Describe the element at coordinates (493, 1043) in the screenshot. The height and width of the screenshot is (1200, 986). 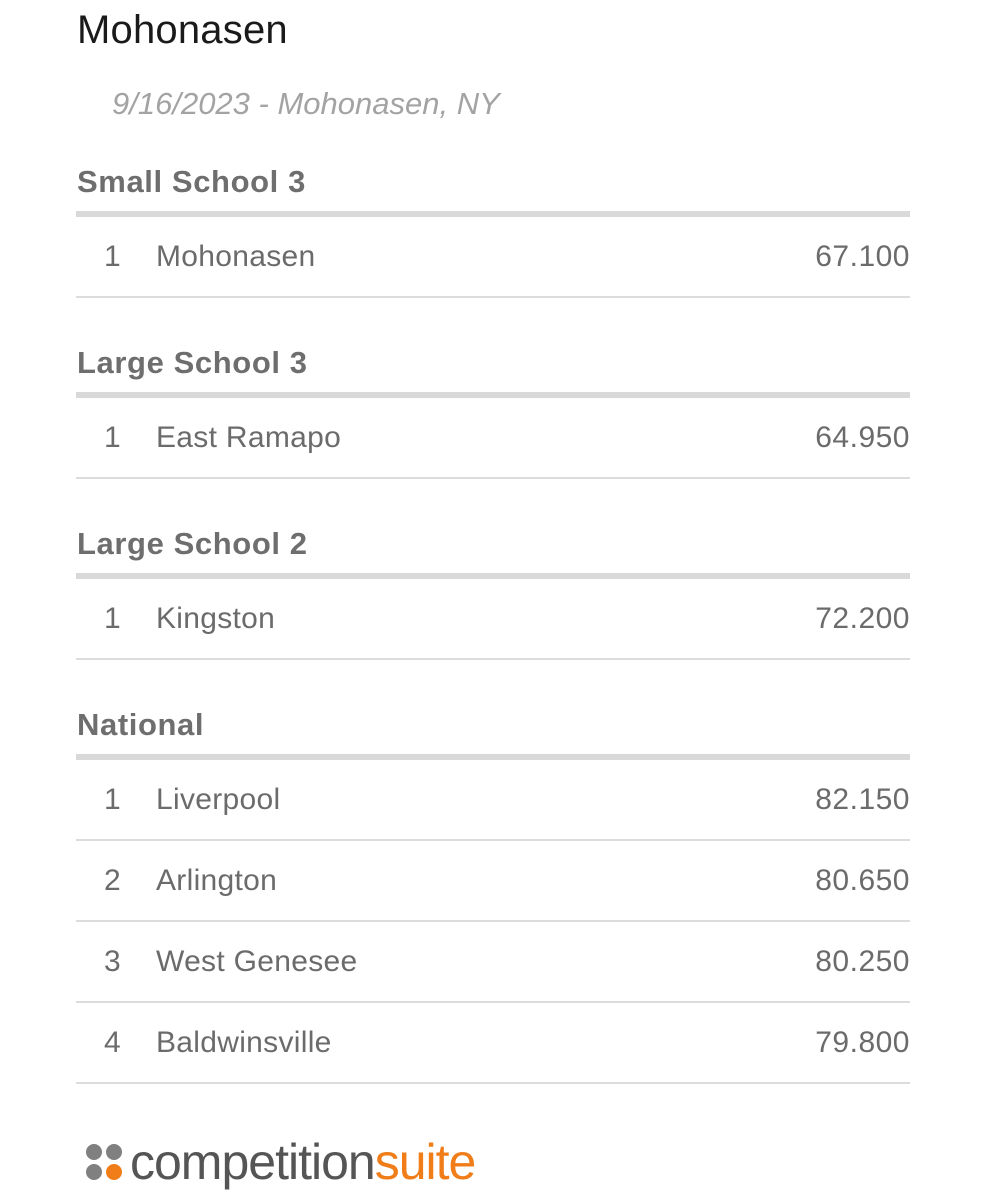
I see `result-row: 4 Baldwinsville 79.800` at that location.